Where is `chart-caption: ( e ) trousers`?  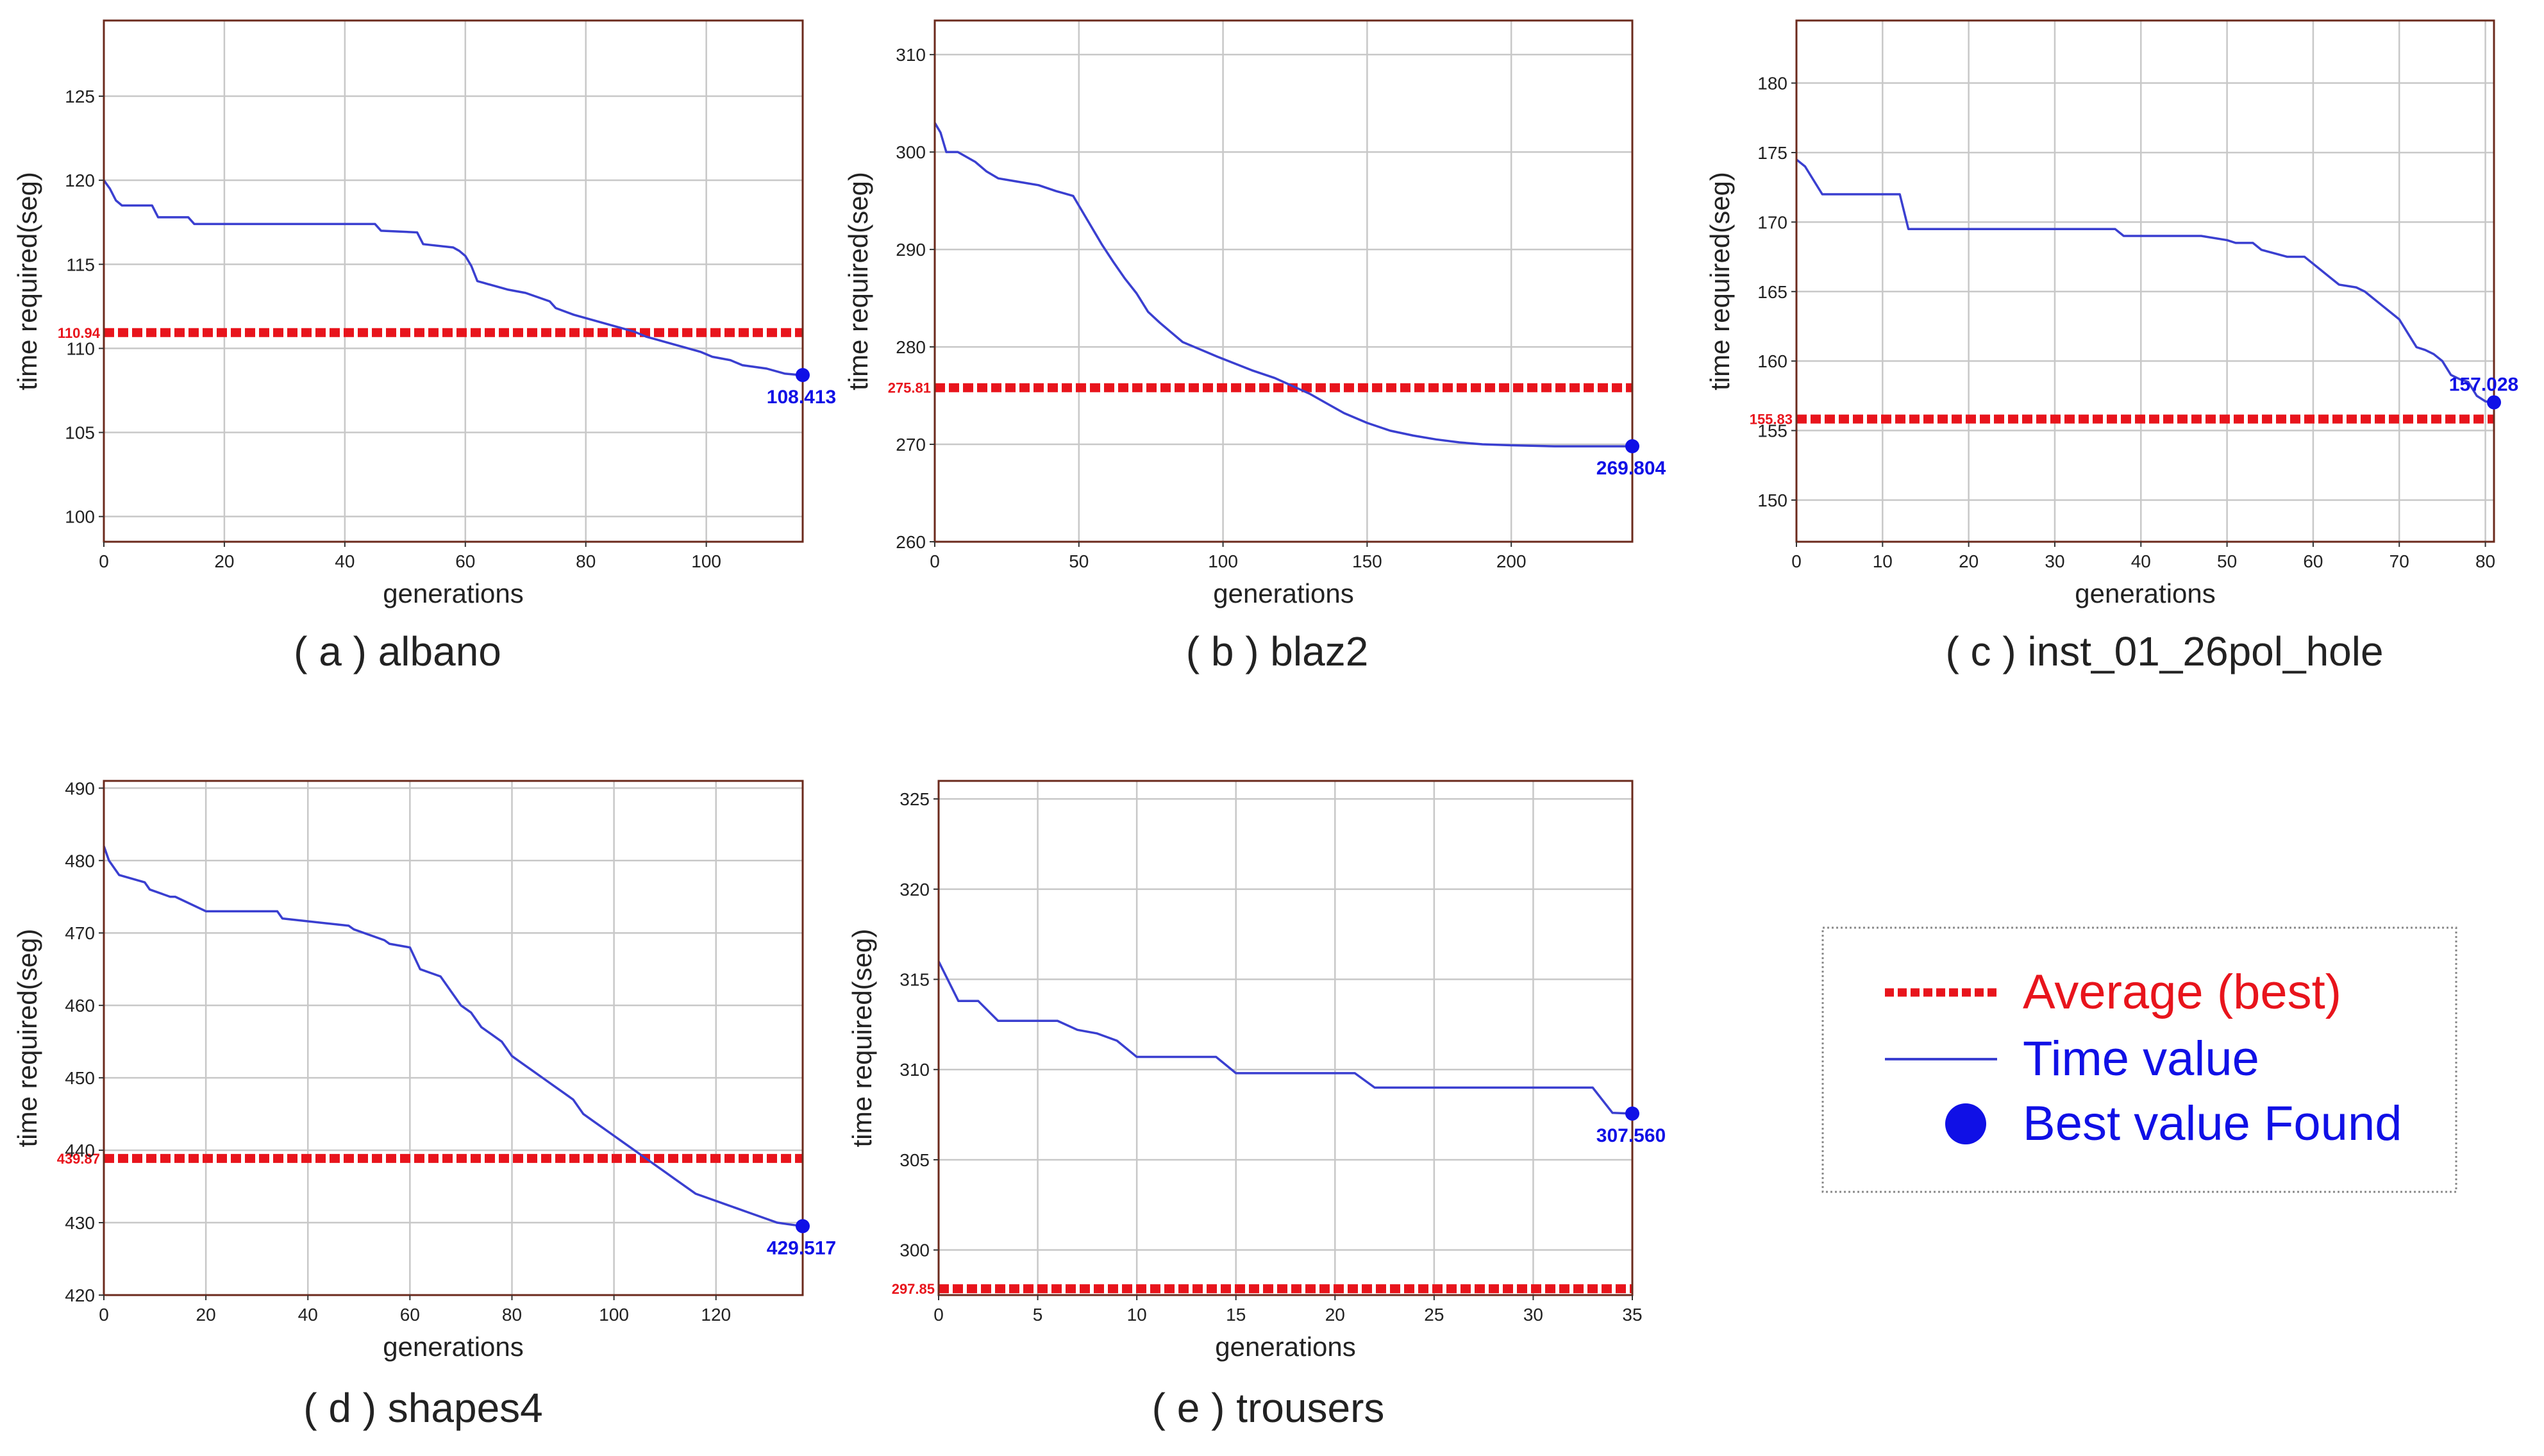
chart-caption: ( e ) trousers is located at coordinates (1268, 1408).